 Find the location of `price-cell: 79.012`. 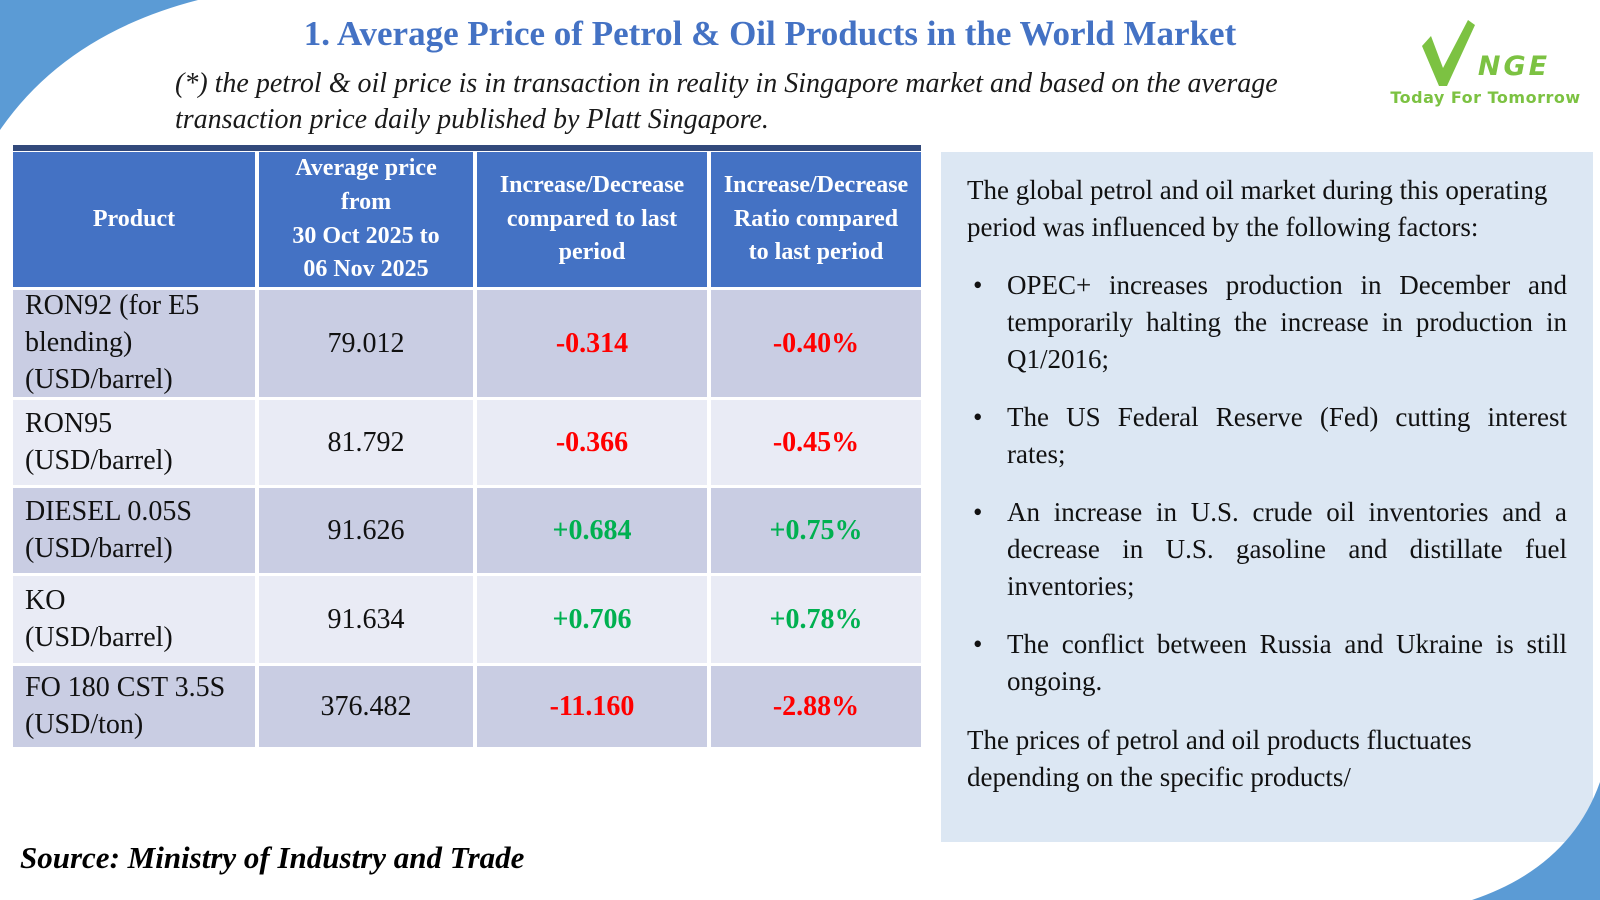

price-cell: 79.012 is located at coordinates (366, 343).